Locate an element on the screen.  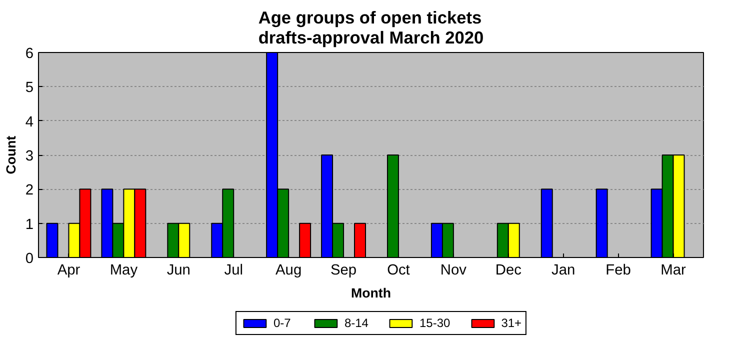
y-tick-label: 0 is located at coordinates (29, 259).